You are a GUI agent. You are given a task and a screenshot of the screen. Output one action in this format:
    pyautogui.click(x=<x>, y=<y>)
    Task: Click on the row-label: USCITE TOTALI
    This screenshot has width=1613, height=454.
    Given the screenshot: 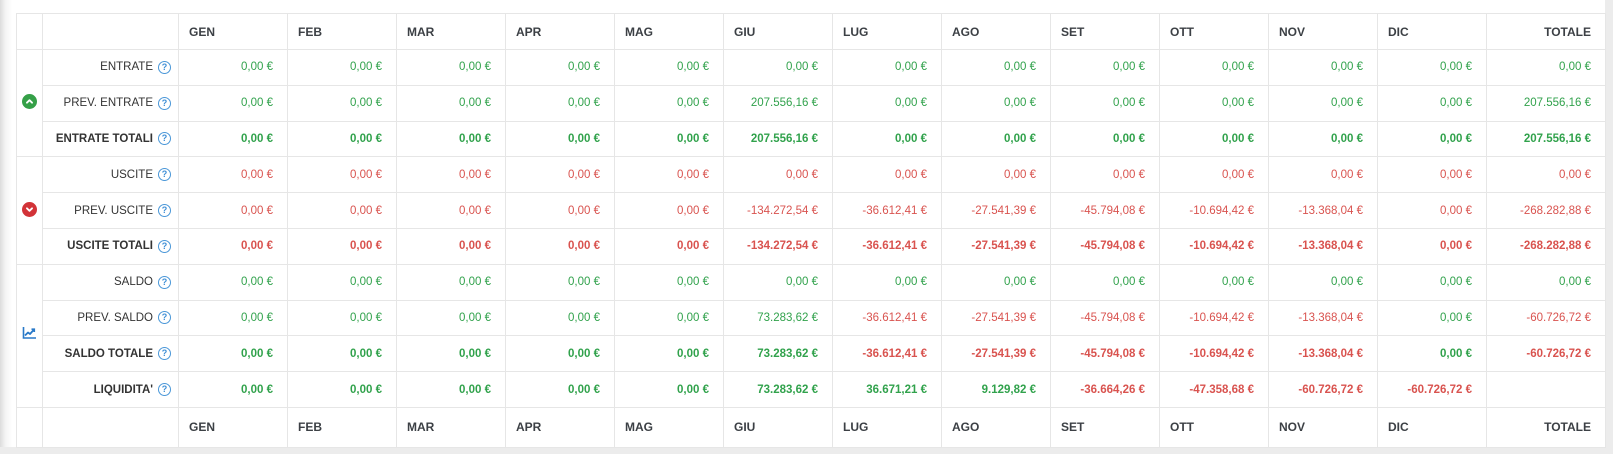 What is the action you would take?
    pyautogui.click(x=110, y=246)
    